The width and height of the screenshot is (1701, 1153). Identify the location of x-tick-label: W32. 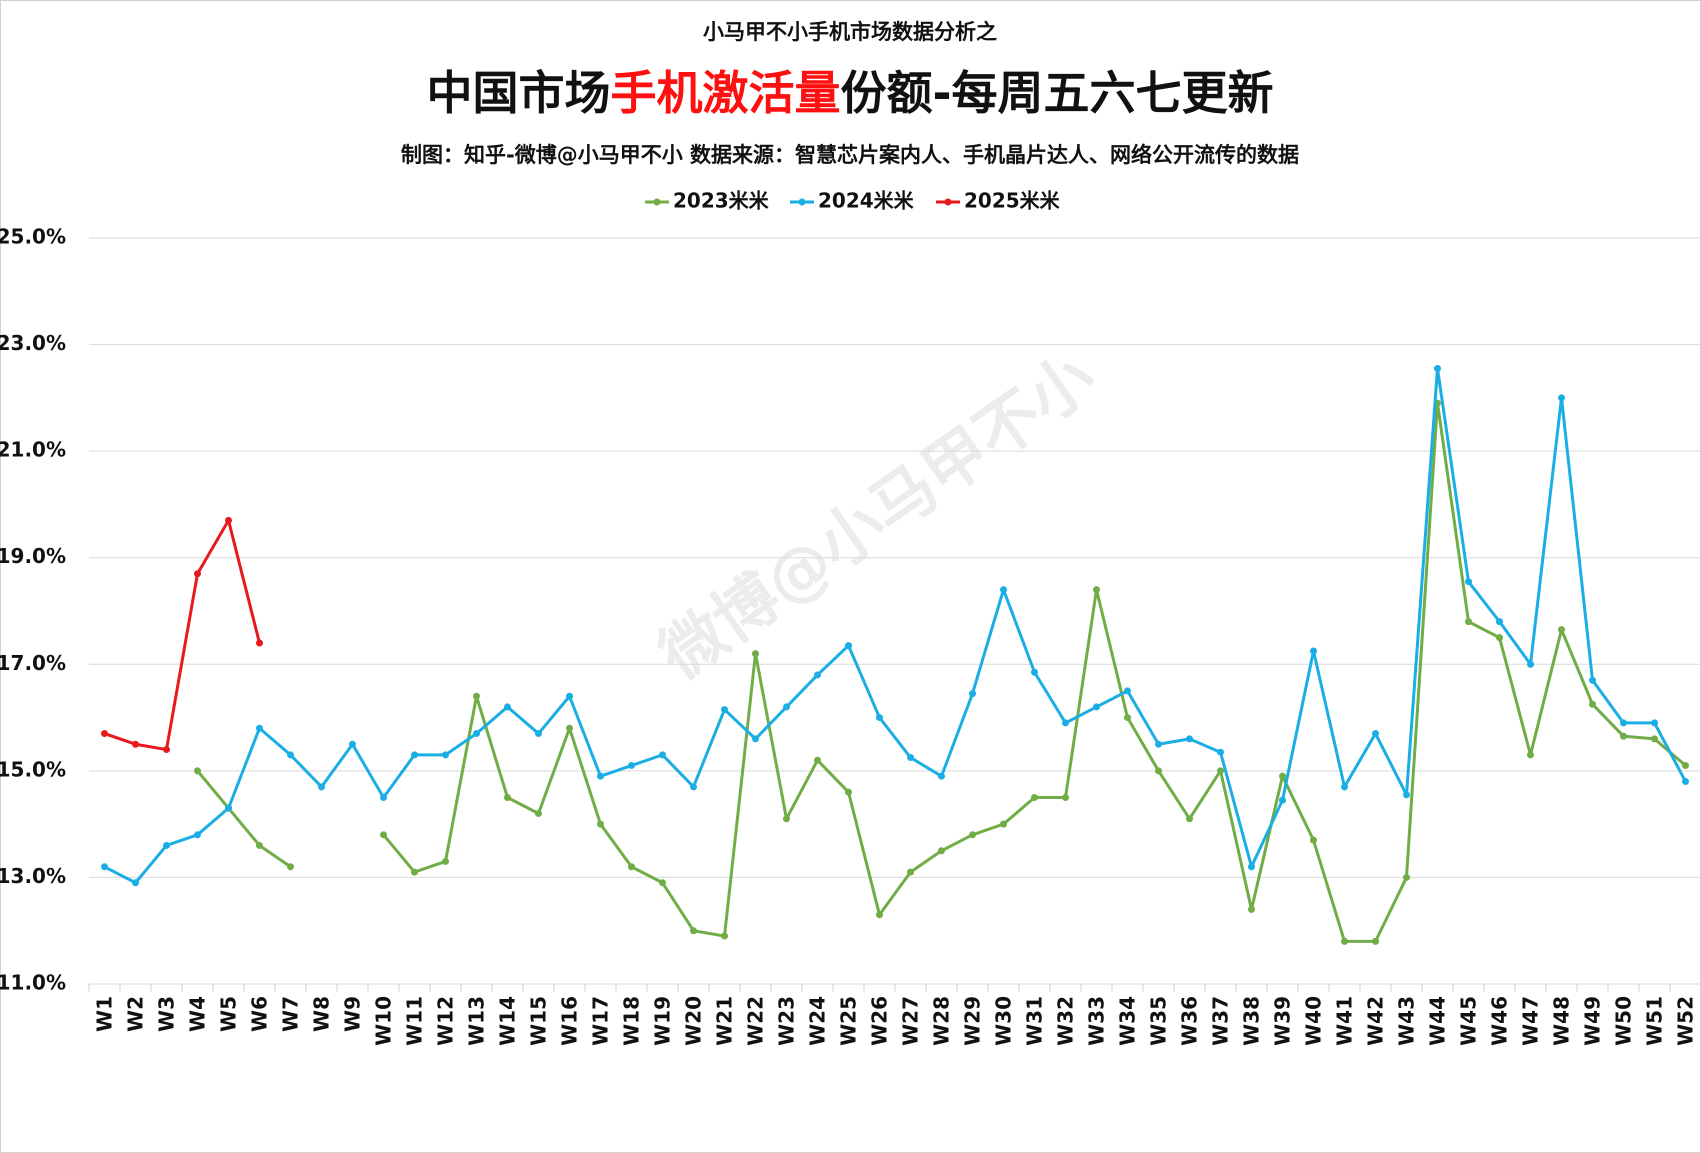
(1066, 1021).